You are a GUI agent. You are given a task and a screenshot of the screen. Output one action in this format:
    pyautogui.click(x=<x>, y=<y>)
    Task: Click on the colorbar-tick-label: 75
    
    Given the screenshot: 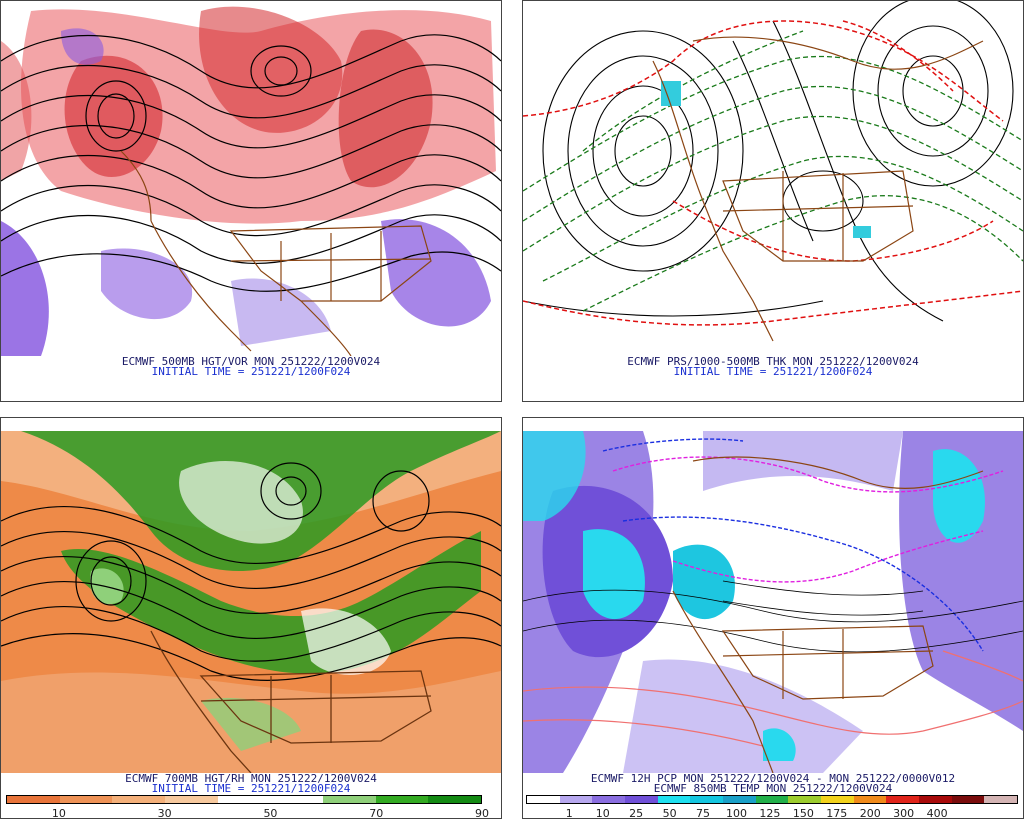 What is the action you would take?
    pyautogui.click(x=703, y=813)
    